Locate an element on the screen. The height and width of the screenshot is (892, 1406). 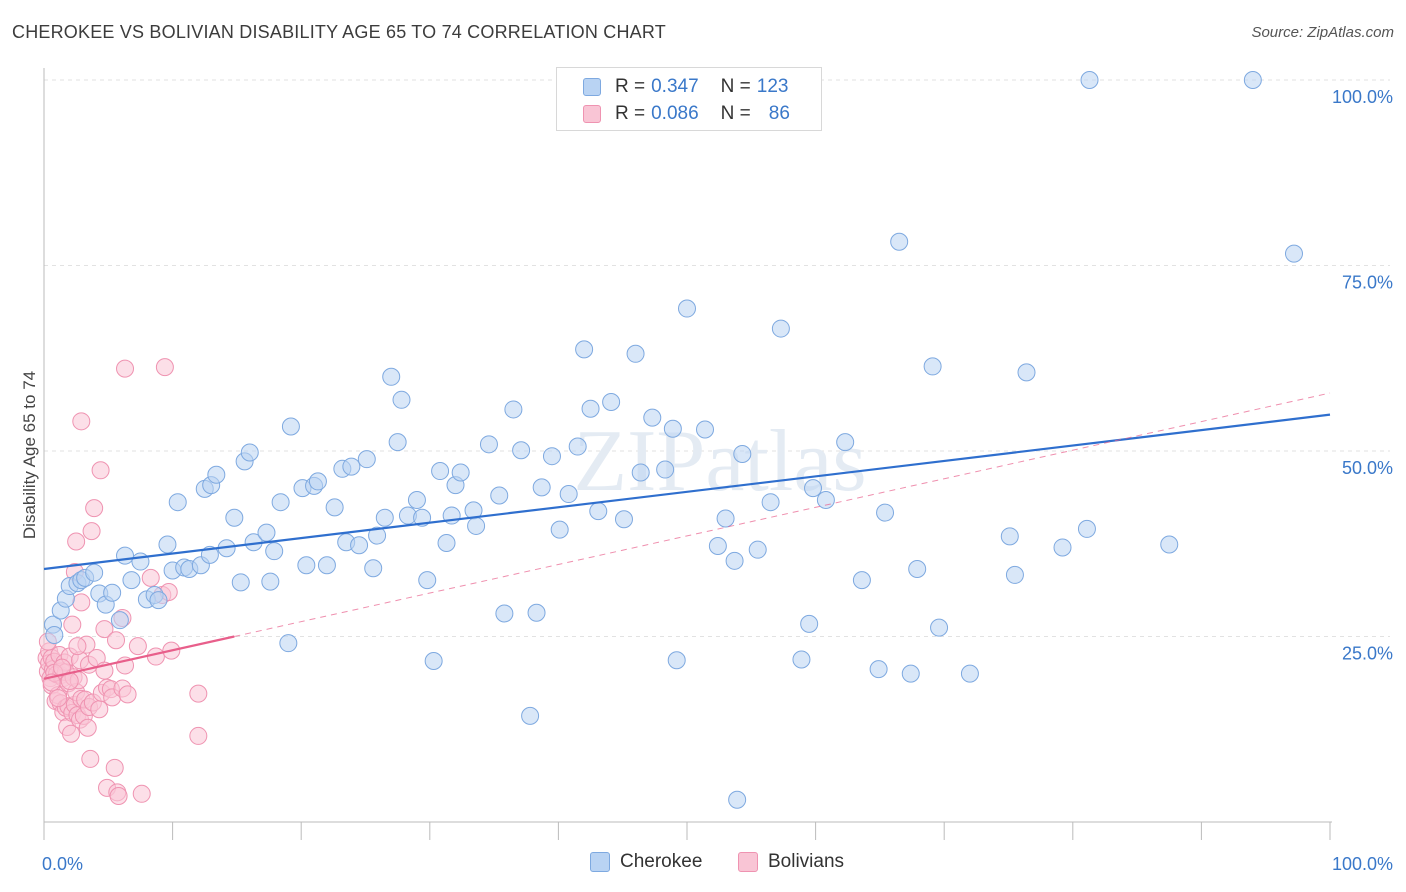
series-legend: Cherokee Bolivians is located at coordinates (703, 865).